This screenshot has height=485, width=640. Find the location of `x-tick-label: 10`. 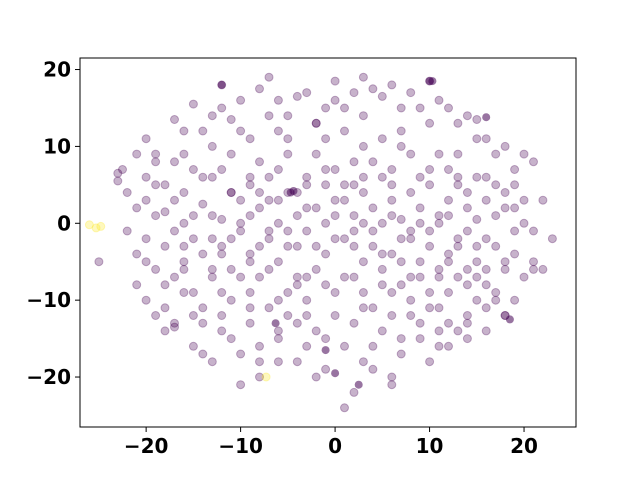

x-tick-label: 10 is located at coordinates (430, 446).